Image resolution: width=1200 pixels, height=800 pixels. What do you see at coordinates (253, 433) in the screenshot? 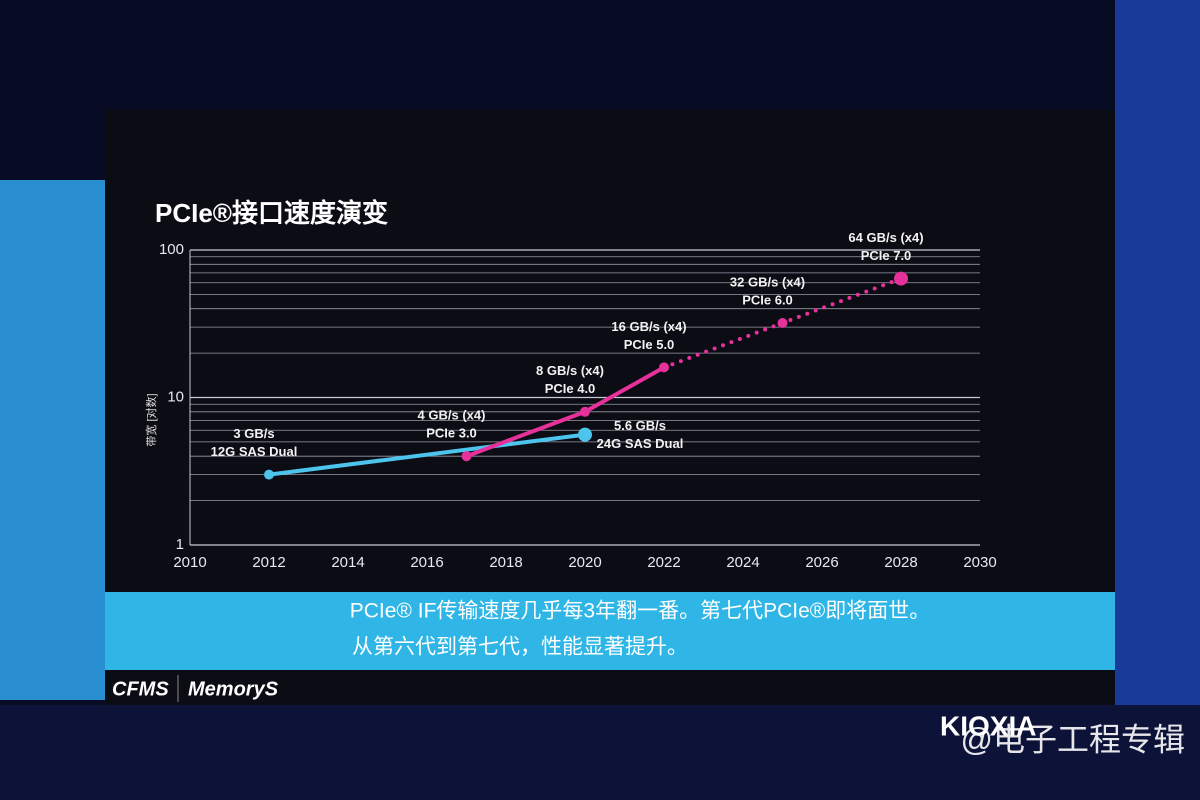
I see `value-label: 3 GB/s` at bounding box center [253, 433].